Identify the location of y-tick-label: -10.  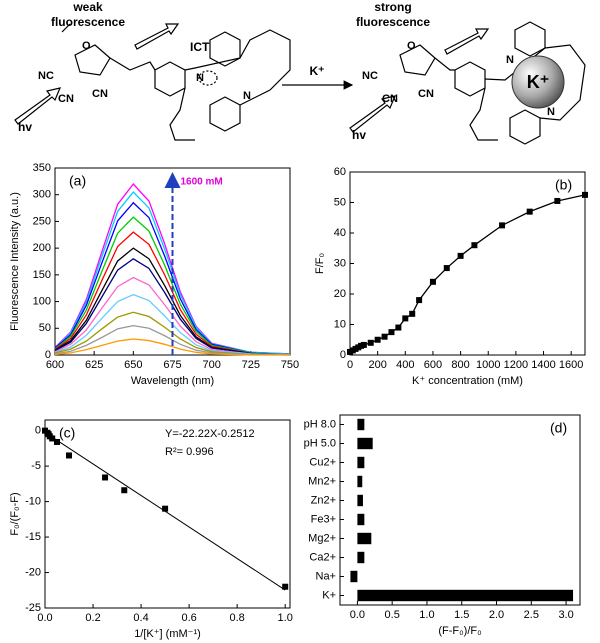
(33, 501).